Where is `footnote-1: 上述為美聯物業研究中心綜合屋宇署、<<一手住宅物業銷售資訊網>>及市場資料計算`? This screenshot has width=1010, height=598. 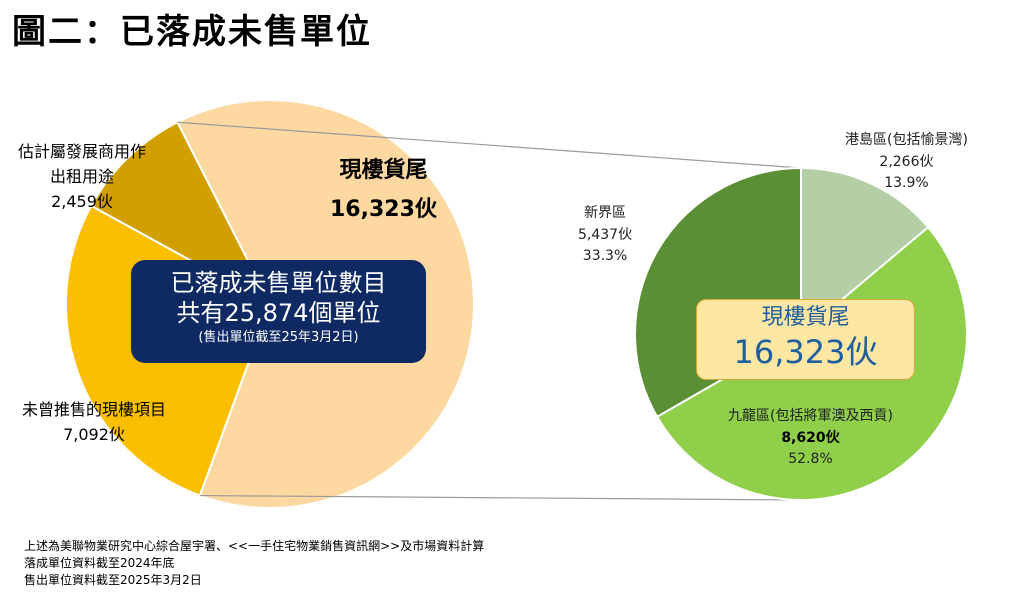 footnote-1: 上述為美聯物業研究中心綜合屋宇署、<<一手住宅物業銷售資訊網>>及市場資料計算 is located at coordinates (254, 546).